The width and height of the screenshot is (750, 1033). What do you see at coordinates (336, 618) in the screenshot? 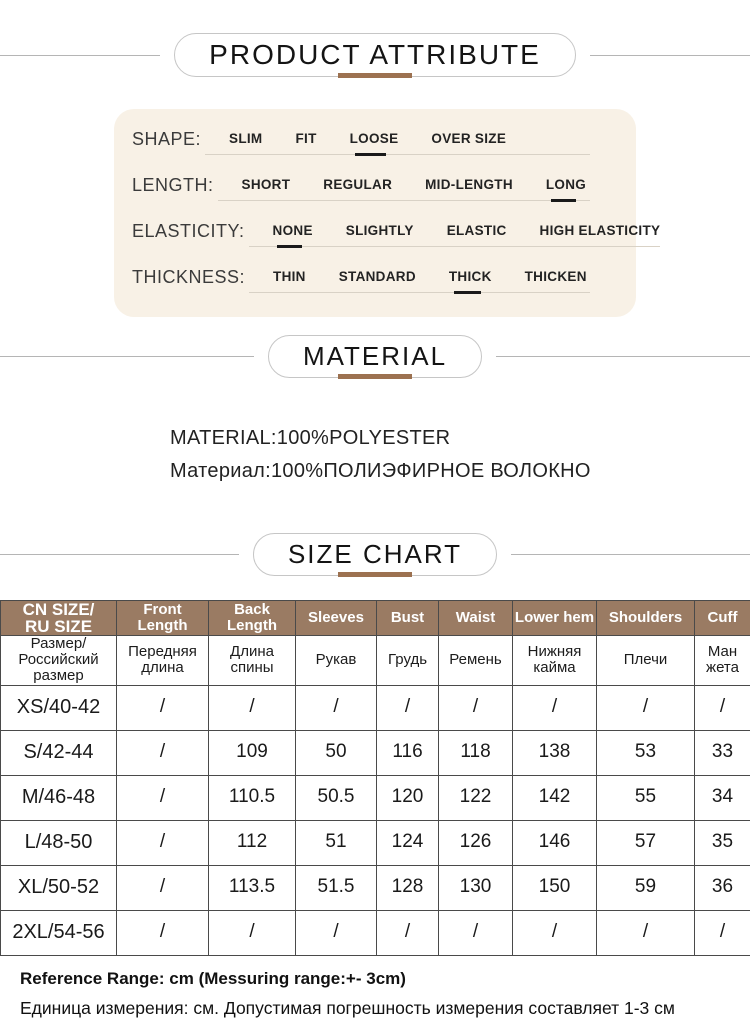
I see `col-header-sleeves: Sleeves` at bounding box center [336, 618].